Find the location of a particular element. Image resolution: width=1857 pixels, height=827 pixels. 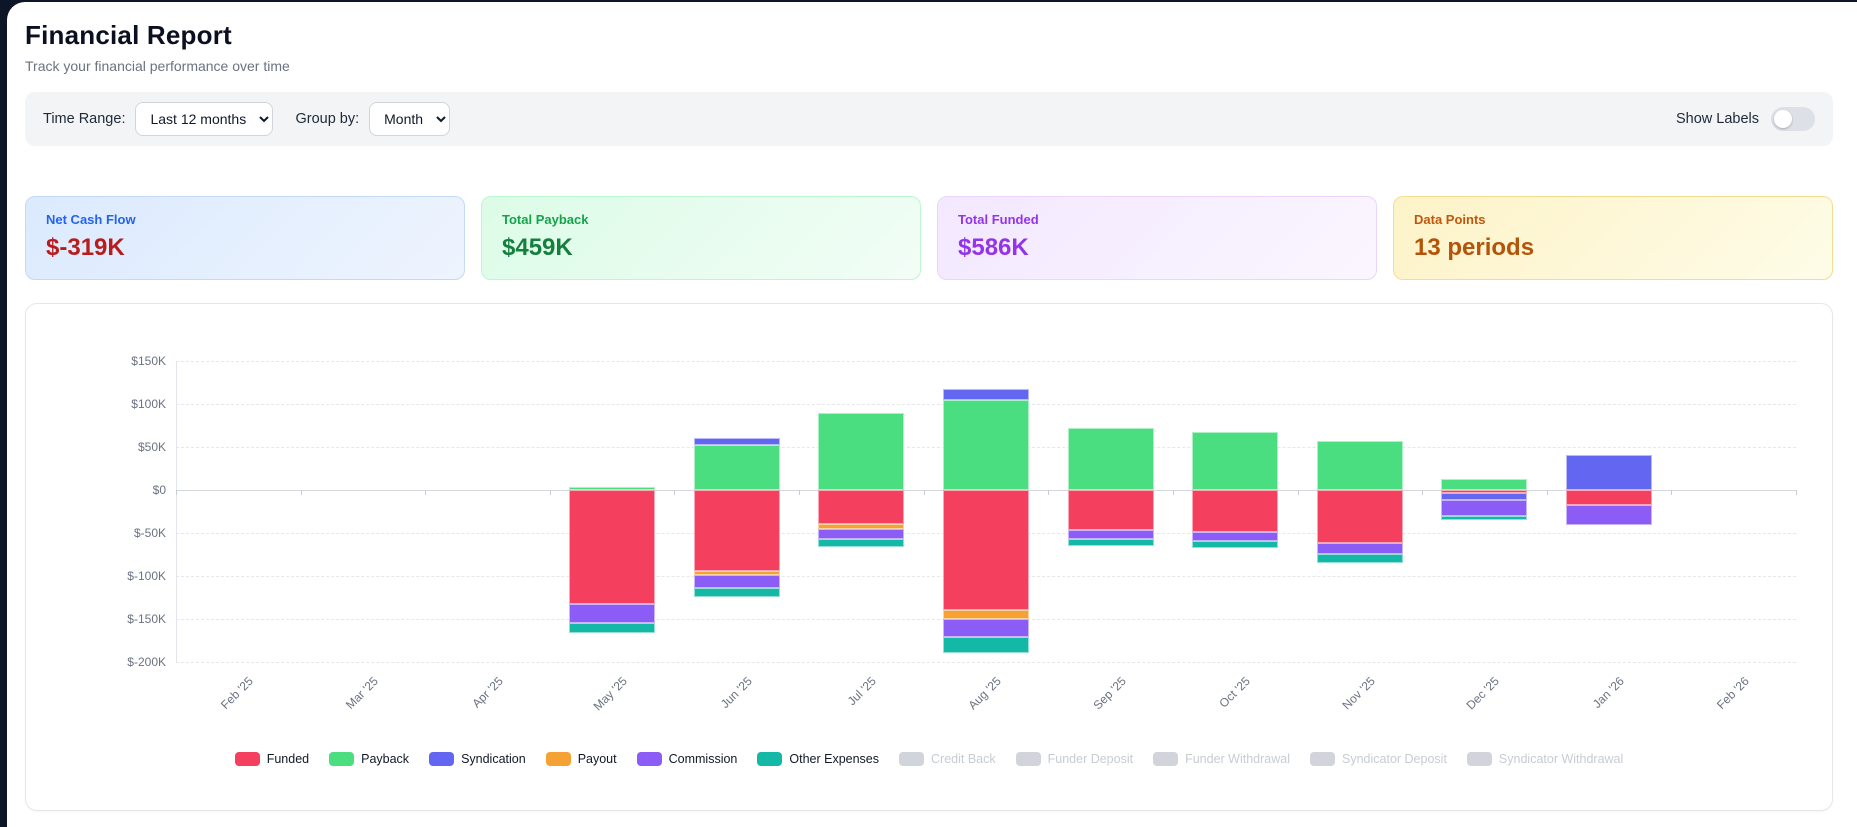

time-range-label: Time Range: is located at coordinates (84, 119).